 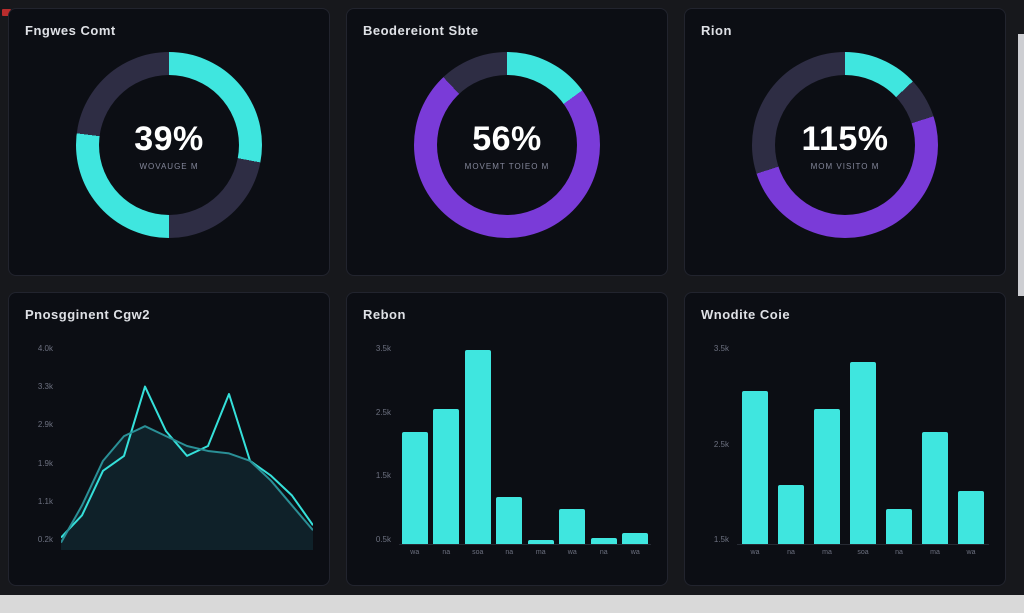 What do you see at coordinates (383, 539) in the screenshot?
I see `y-tick-label: 0.5k` at bounding box center [383, 539].